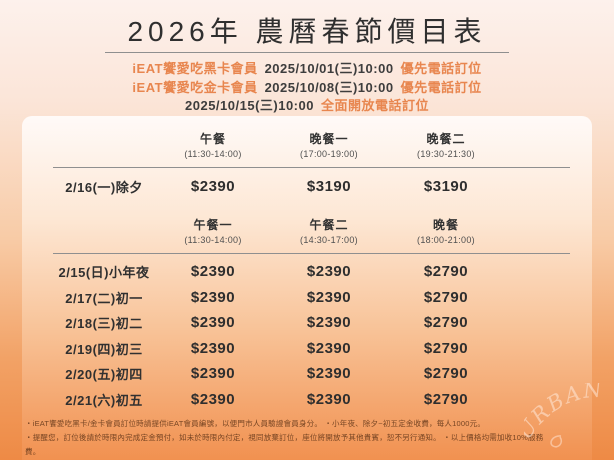 The width and height of the screenshot is (614, 460). What do you see at coordinates (329, 154) in the screenshot?
I see `column-time: (17:00-19:00)` at bounding box center [329, 154].